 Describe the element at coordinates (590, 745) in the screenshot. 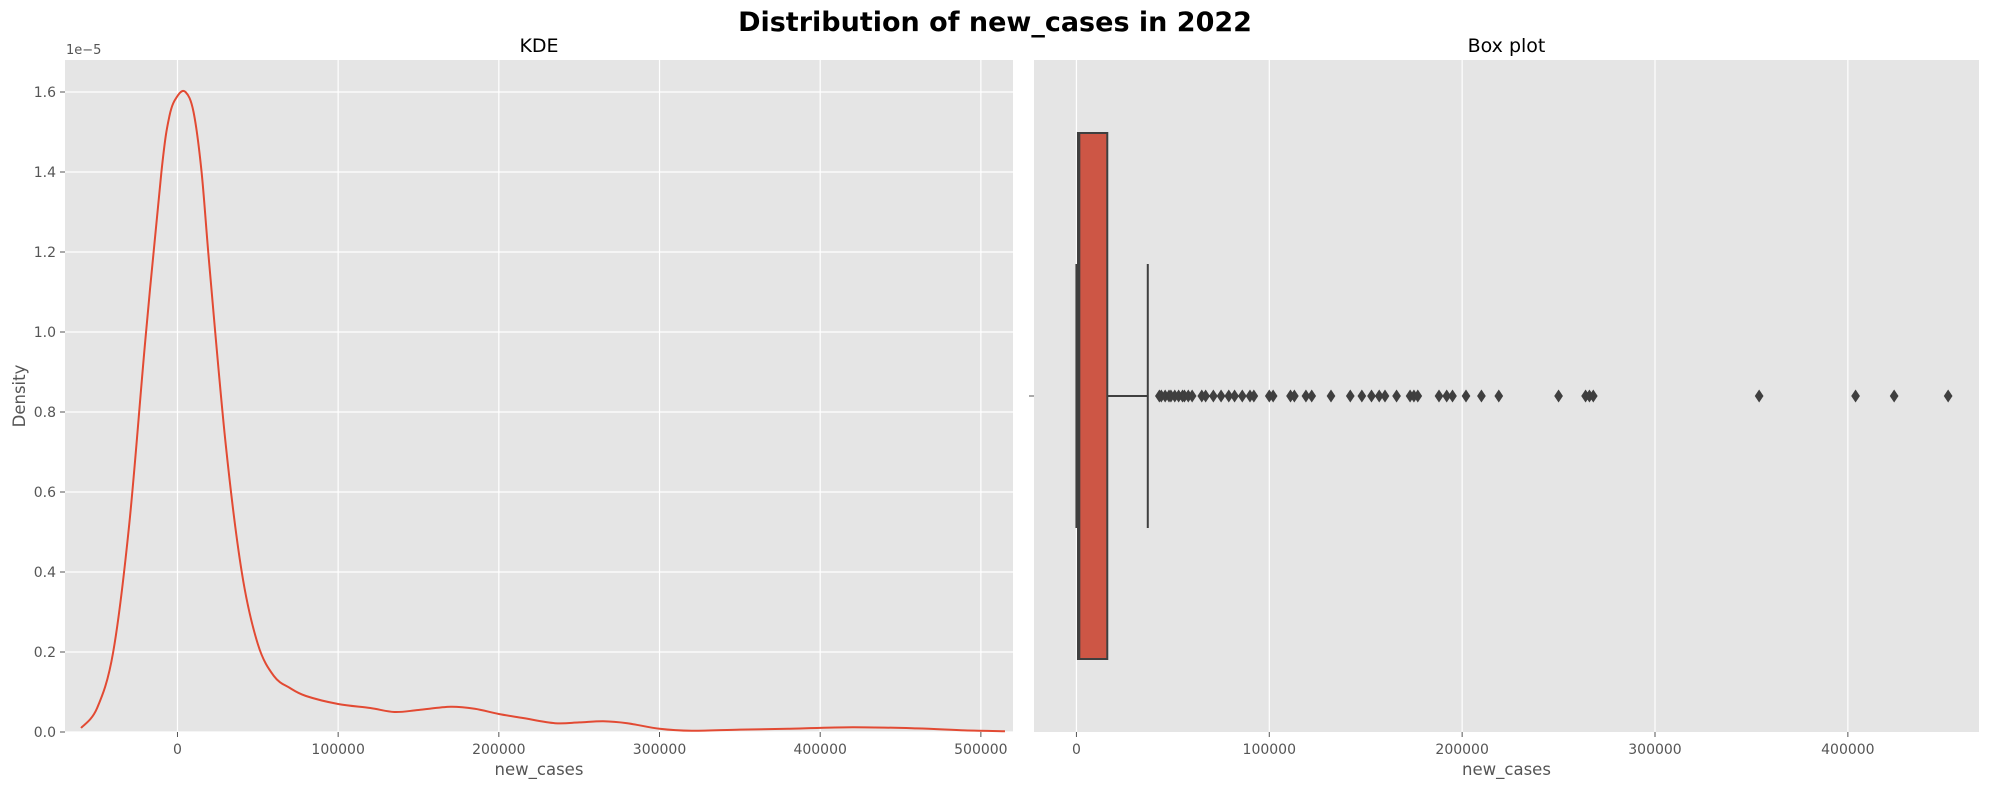

I see `kde-x-ticks: 0 100000 200000 300000 400000 500000` at that location.